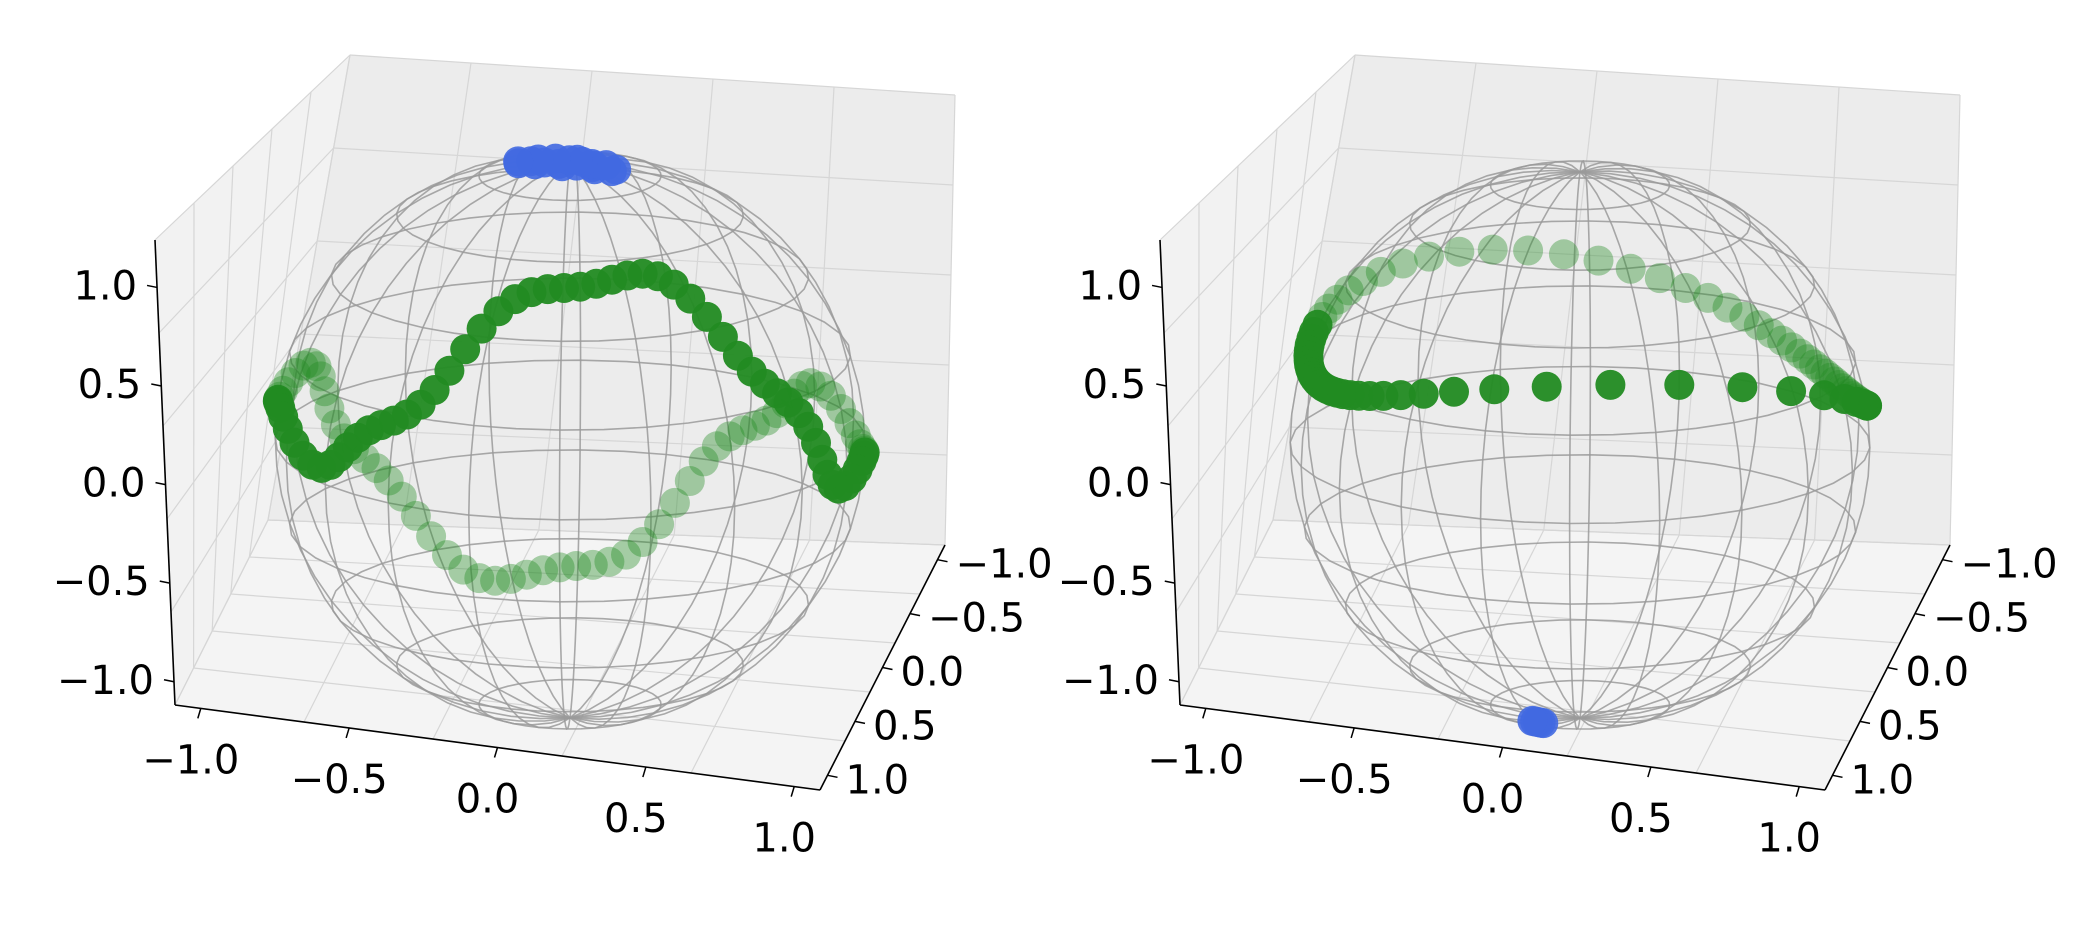 The image size is (2076, 935). What do you see at coordinates (1170, 472) in the screenshot?
I see `z-axis-line` at bounding box center [1170, 472].